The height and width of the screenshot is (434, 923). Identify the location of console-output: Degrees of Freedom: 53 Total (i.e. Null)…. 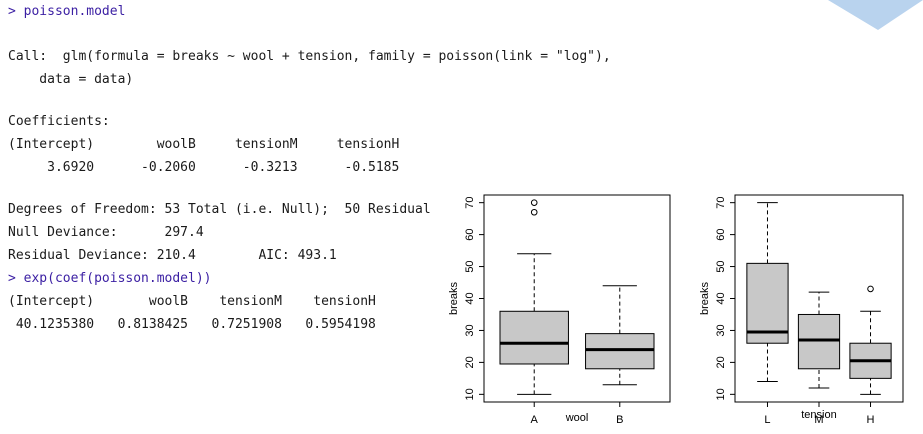
(219, 209).